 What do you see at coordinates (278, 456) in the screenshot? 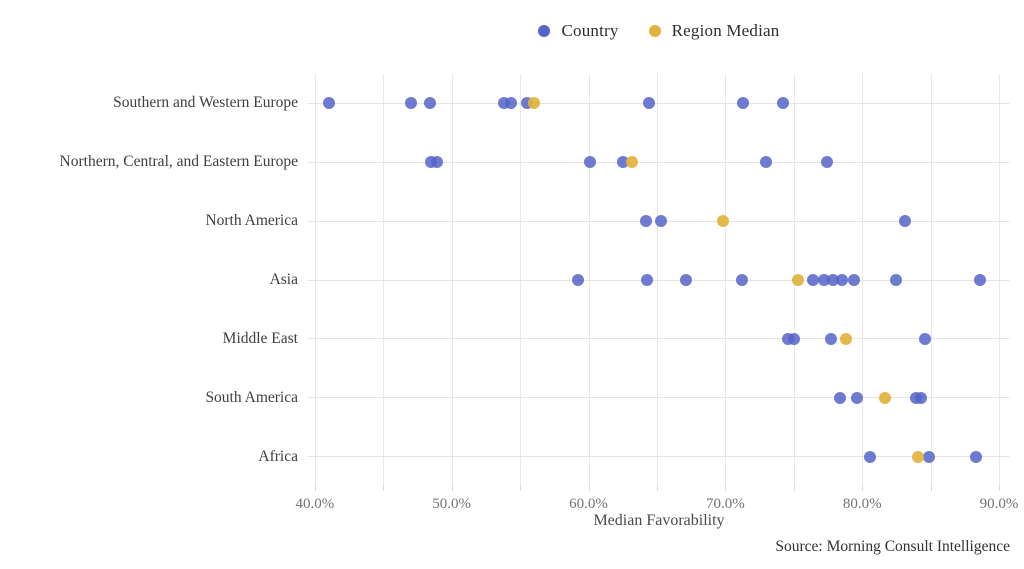
I see `row-label: Africa` at bounding box center [278, 456].